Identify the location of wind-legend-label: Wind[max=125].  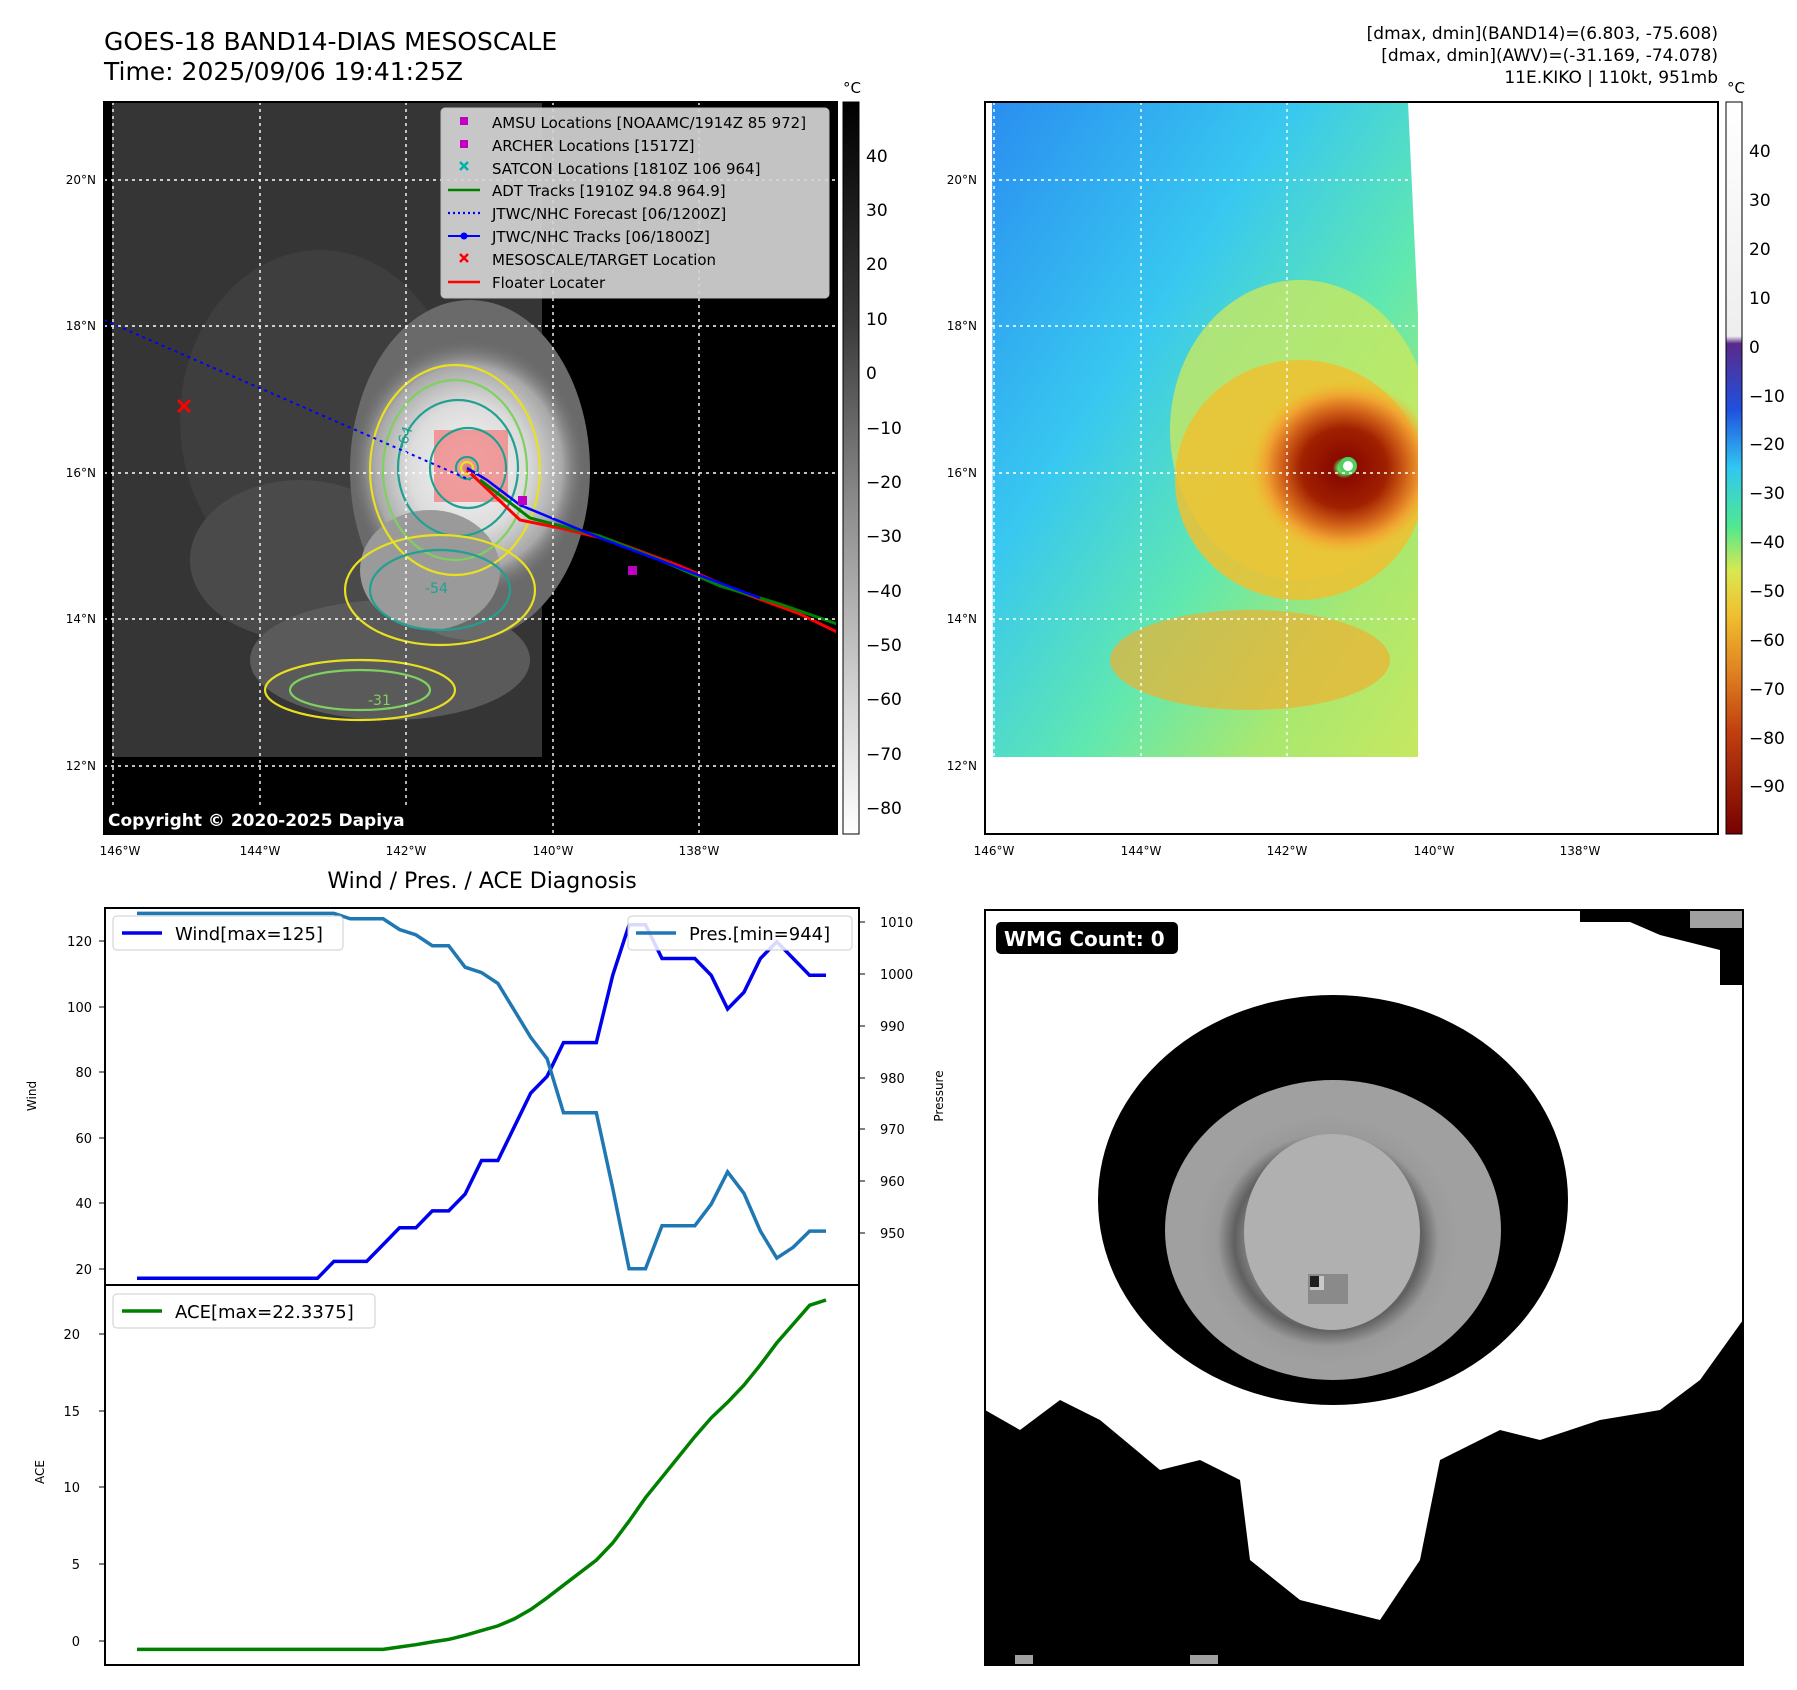
(249, 934).